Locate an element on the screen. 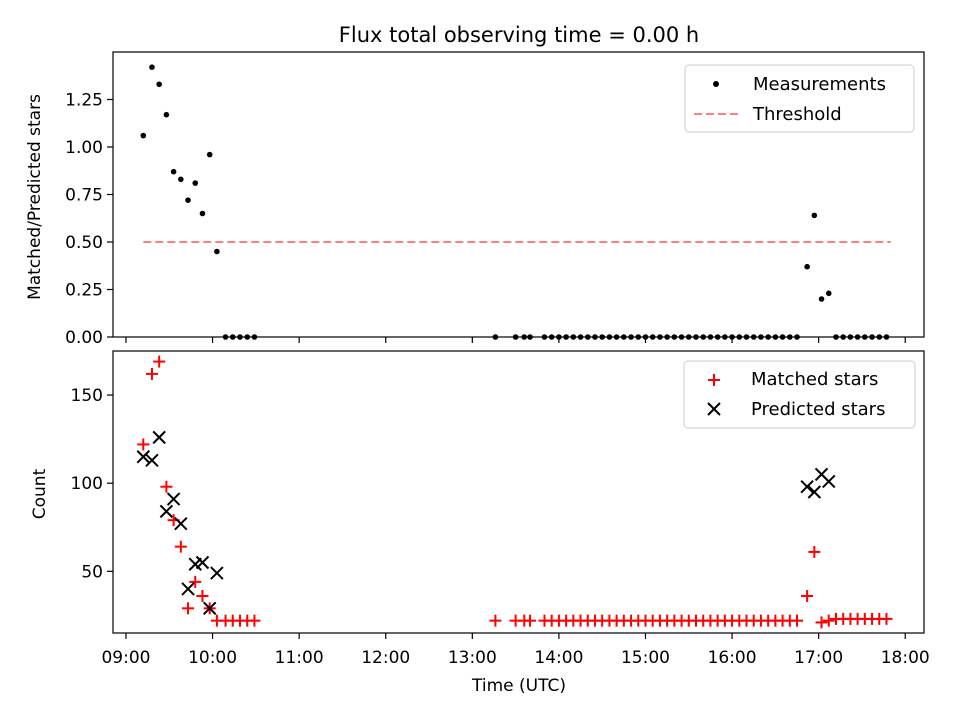  bottom-legend-box is located at coordinates (799, 394).